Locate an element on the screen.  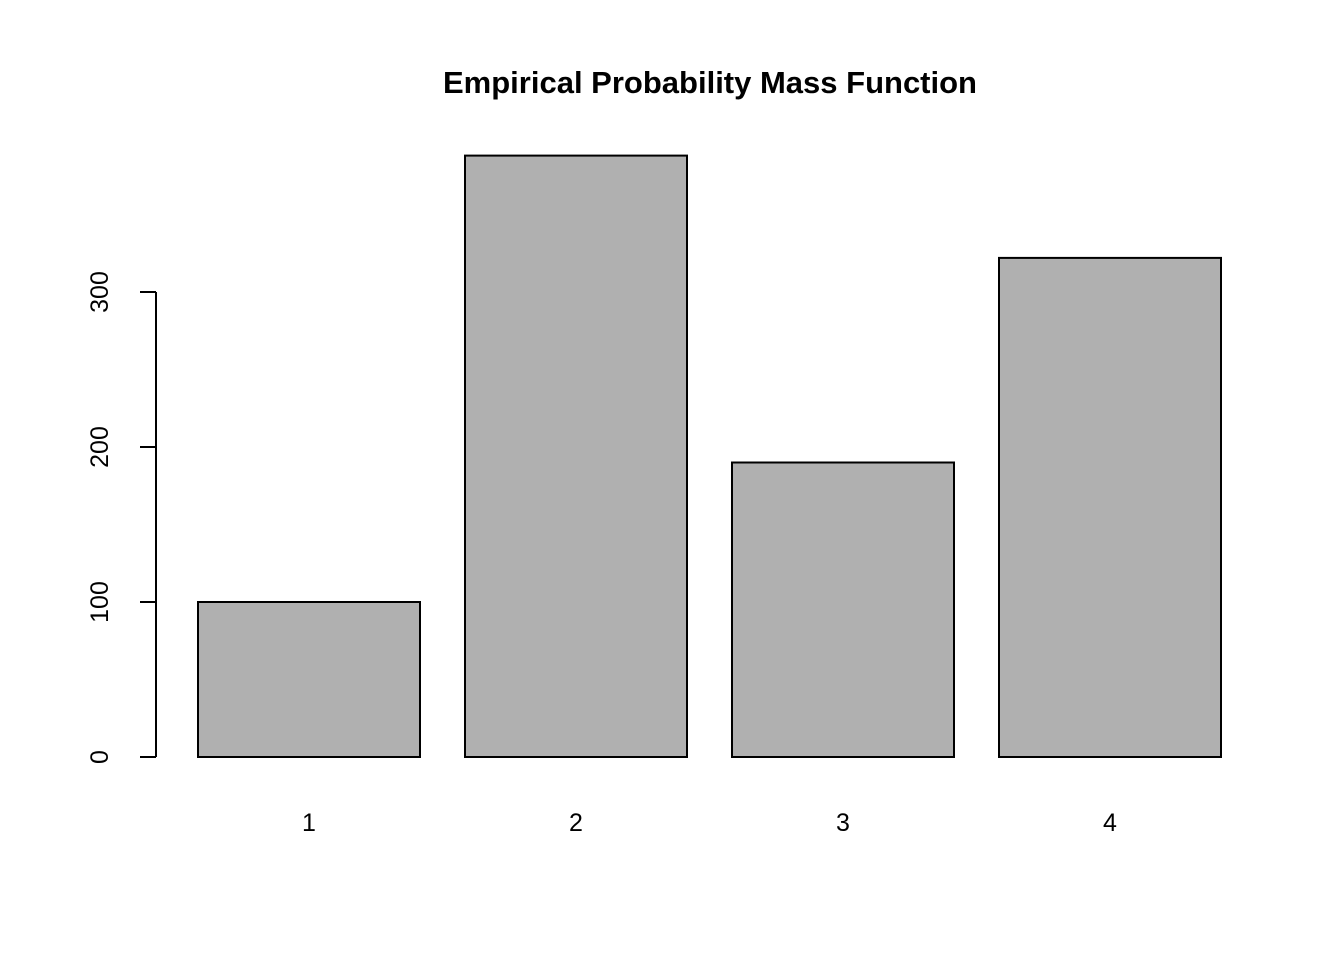
y-tick-label: 0 is located at coordinates (100, 757).